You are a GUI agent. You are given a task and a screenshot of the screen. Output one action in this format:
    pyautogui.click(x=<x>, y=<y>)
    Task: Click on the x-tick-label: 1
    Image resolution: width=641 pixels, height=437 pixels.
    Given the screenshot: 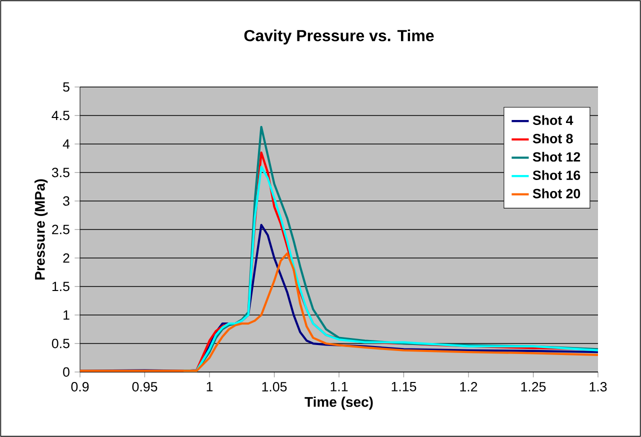 What is the action you would take?
    pyautogui.click(x=209, y=387)
    